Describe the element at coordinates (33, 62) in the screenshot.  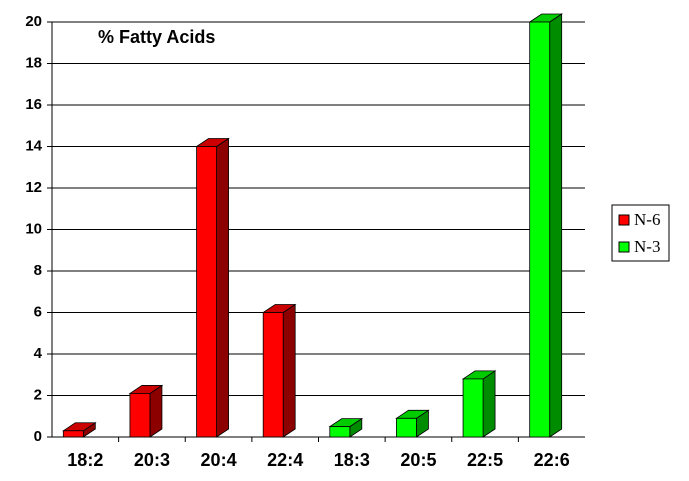
I see `y-tick-label: 18` at that location.